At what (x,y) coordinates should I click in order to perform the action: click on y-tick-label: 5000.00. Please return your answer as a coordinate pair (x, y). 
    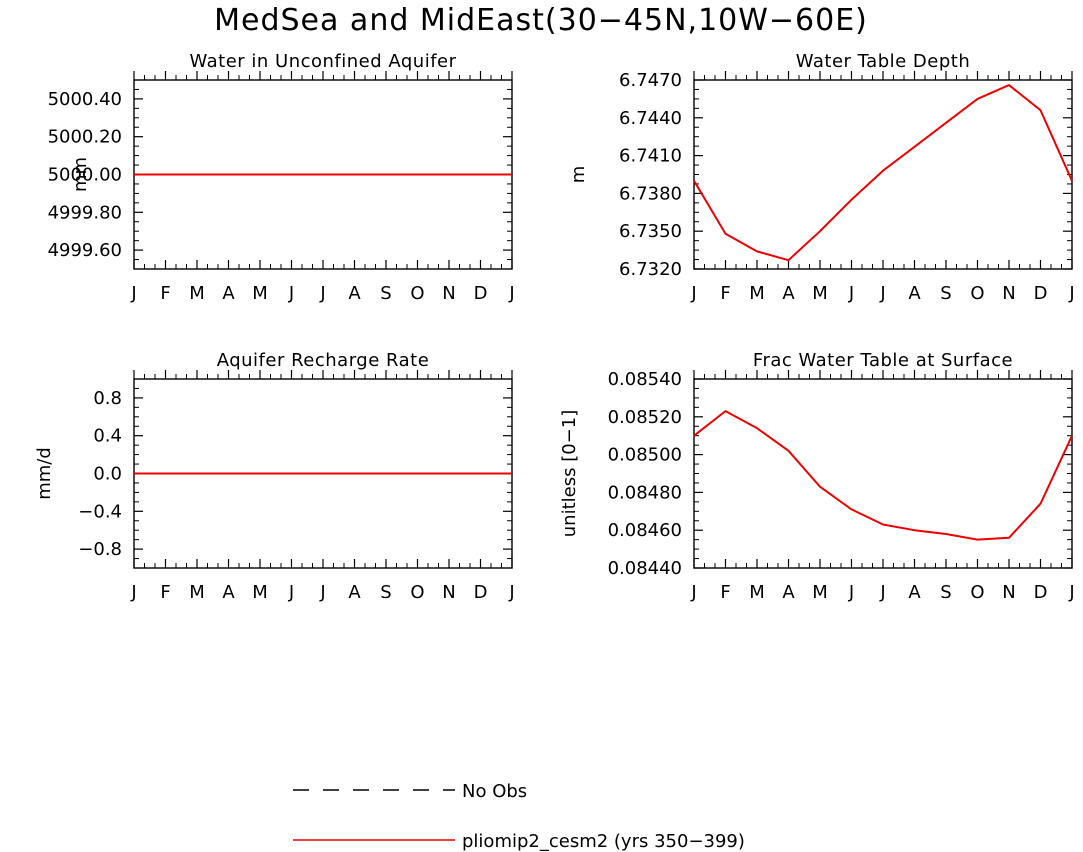
    Looking at the image, I should click on (85, 175).